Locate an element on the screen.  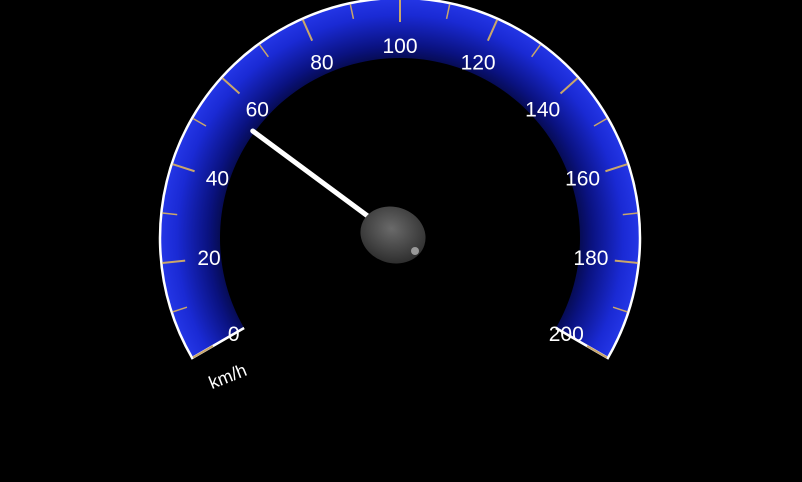
tick-label-200: 200 is located at coordinates (566, 334).